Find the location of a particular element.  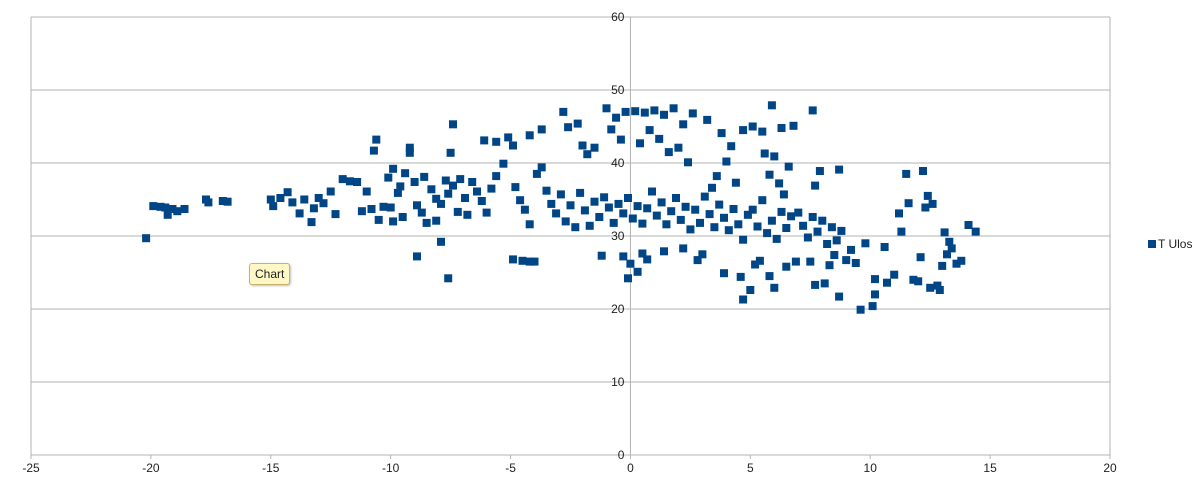

x-tick-label: 10 is located at coordinates (871, 468).